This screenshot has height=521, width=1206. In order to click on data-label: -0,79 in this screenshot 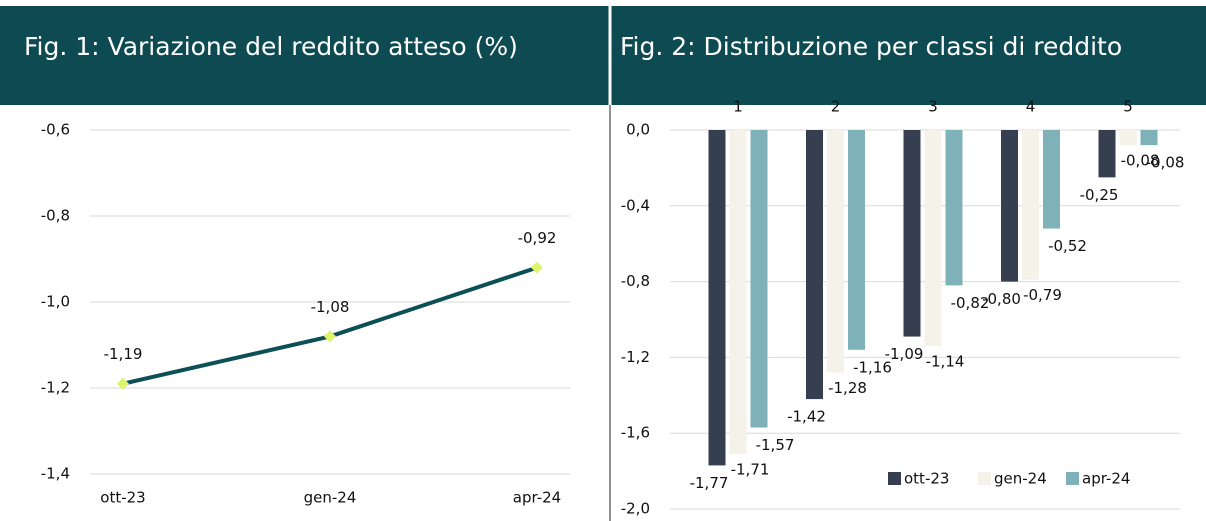, I will do `click(1042, 295)`.